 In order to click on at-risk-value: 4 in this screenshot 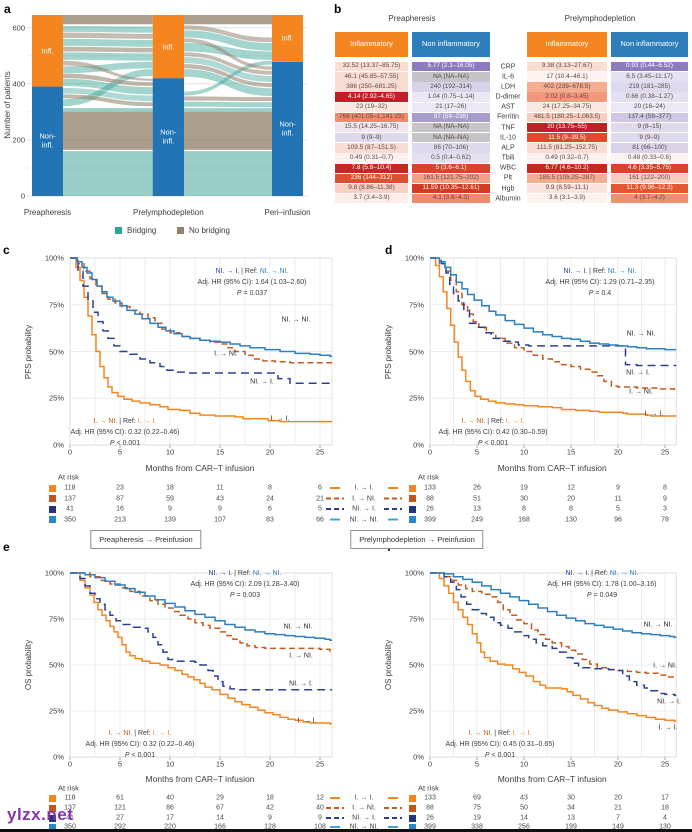, I will do `click(665, 818)`.